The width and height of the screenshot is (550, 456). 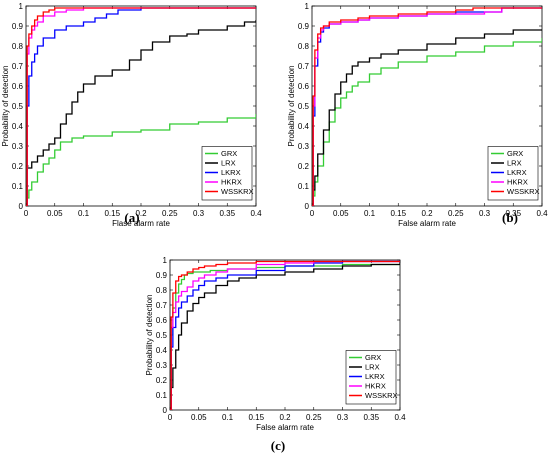 I want to click on panel-label-a: (a), so click(x=131, y=217).